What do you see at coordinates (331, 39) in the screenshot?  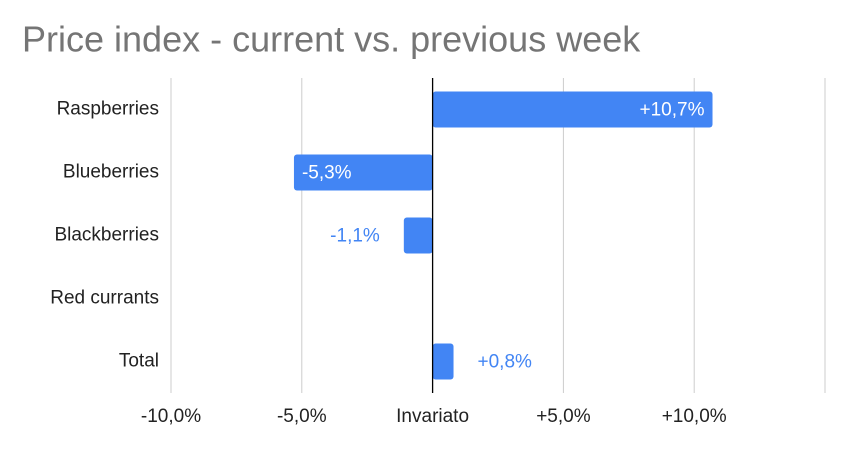 I see `chart-title: Price index - current vs. previous week` at bounding box center [331, 39].